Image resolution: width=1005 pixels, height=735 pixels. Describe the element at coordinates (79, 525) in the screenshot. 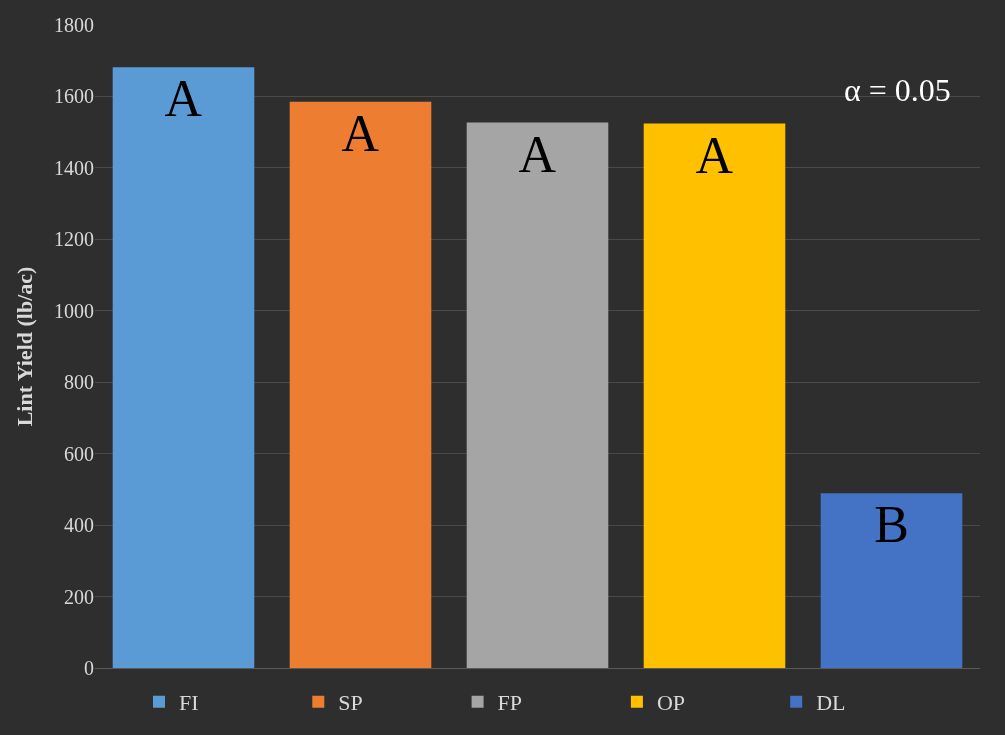

I see `y-tick-label: 400` at that location.